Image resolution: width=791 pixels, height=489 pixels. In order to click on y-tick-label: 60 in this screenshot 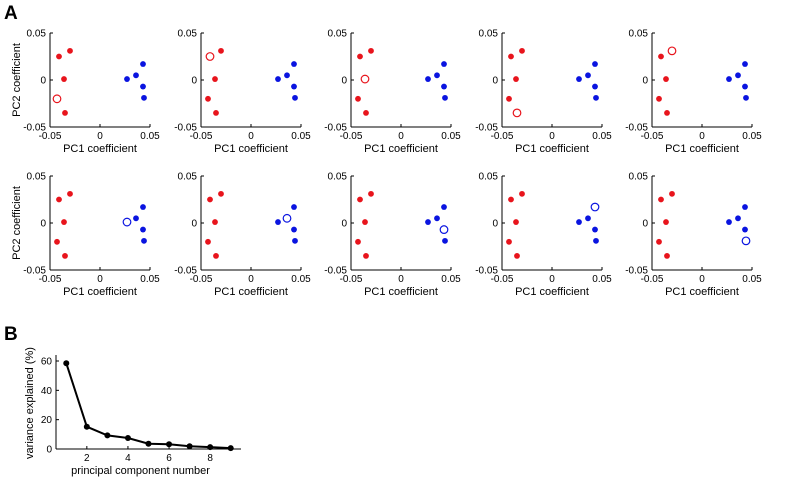, I will do `click(47, 362)`.